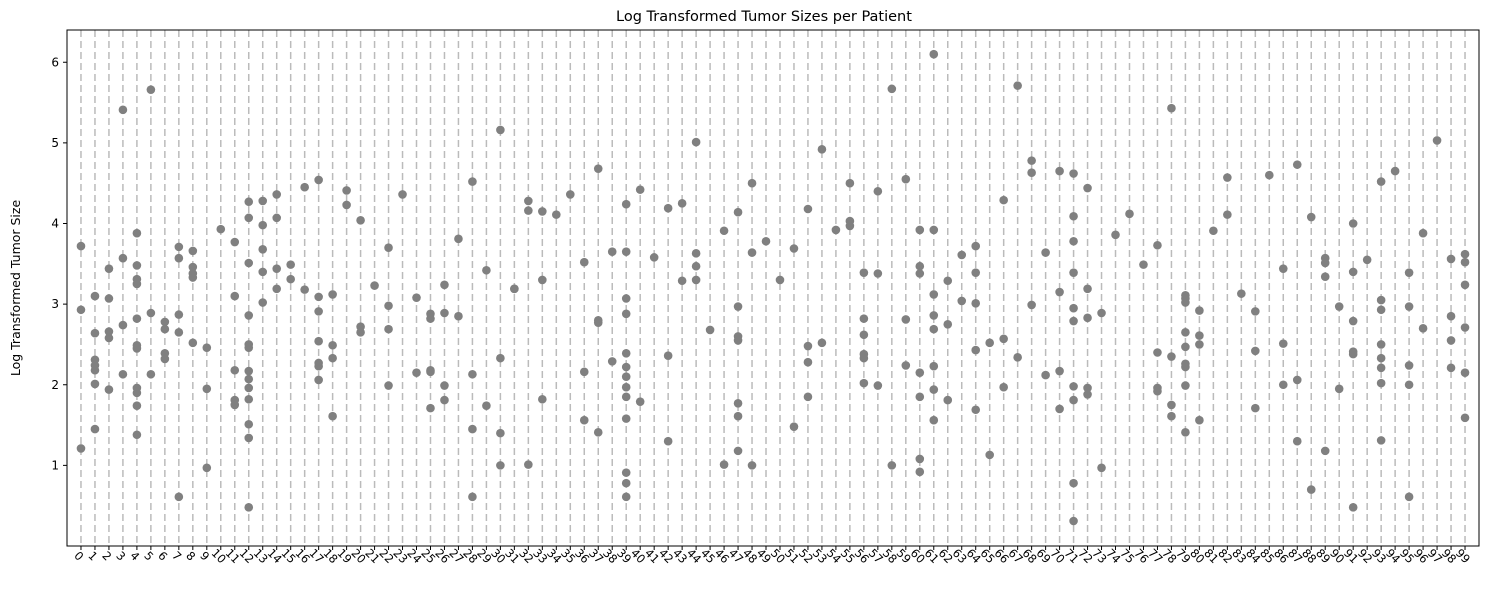 This screenshot has height=590, width=1489. Describe the element at coordinates (764, 17) in the screenshot. I see `chart-title: Log Transformed Tumor Sizes per Patient` at that location.